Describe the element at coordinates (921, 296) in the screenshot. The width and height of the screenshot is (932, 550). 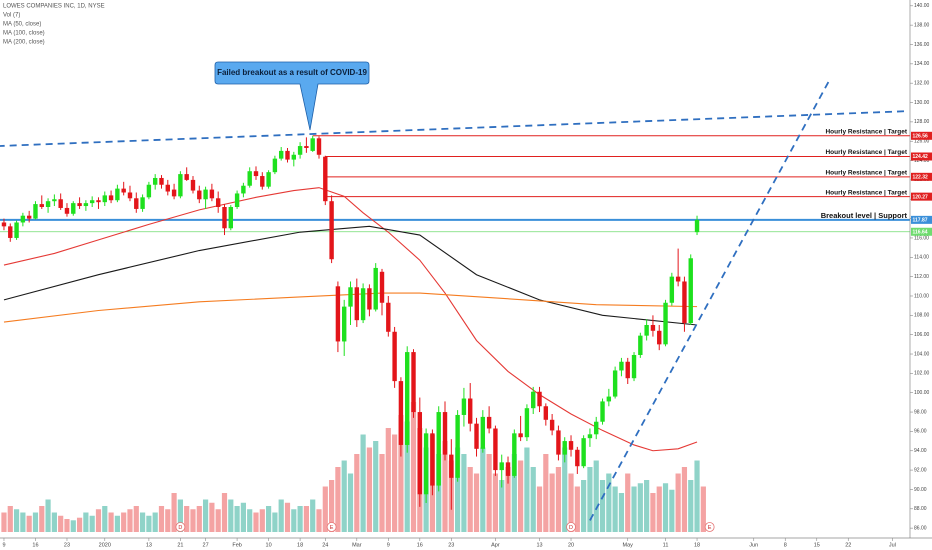
I see `y-tick-label: 110.00` at that location.